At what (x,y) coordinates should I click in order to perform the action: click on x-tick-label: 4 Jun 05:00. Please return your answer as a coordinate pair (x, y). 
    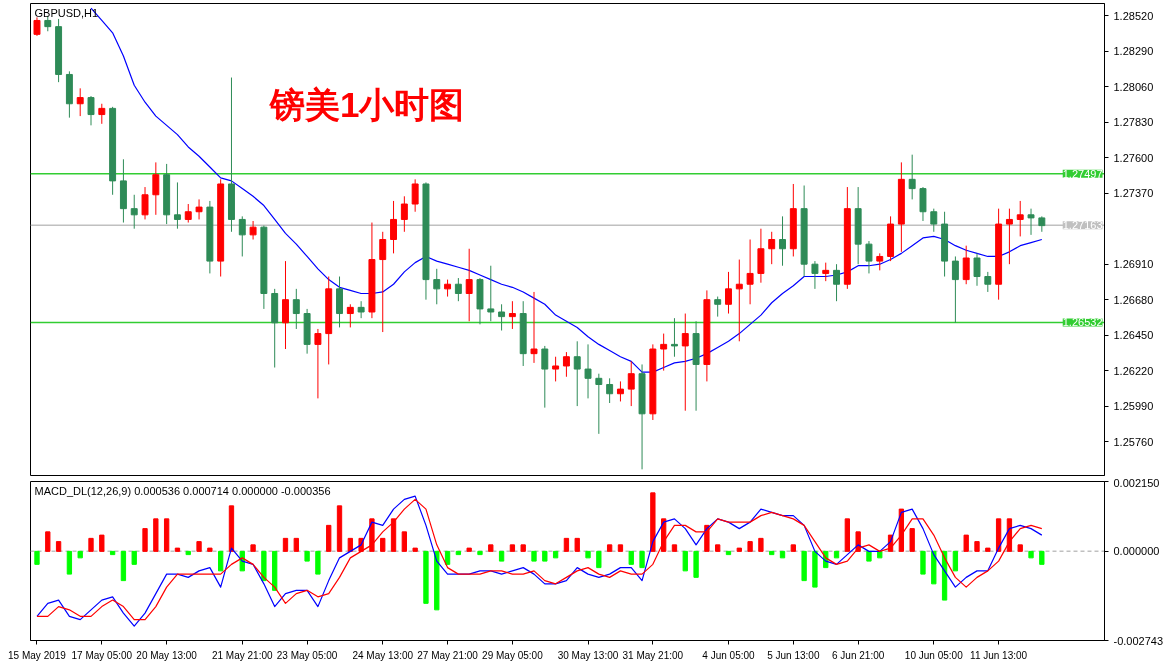
    Looking at the image, I should click on (729, 655).